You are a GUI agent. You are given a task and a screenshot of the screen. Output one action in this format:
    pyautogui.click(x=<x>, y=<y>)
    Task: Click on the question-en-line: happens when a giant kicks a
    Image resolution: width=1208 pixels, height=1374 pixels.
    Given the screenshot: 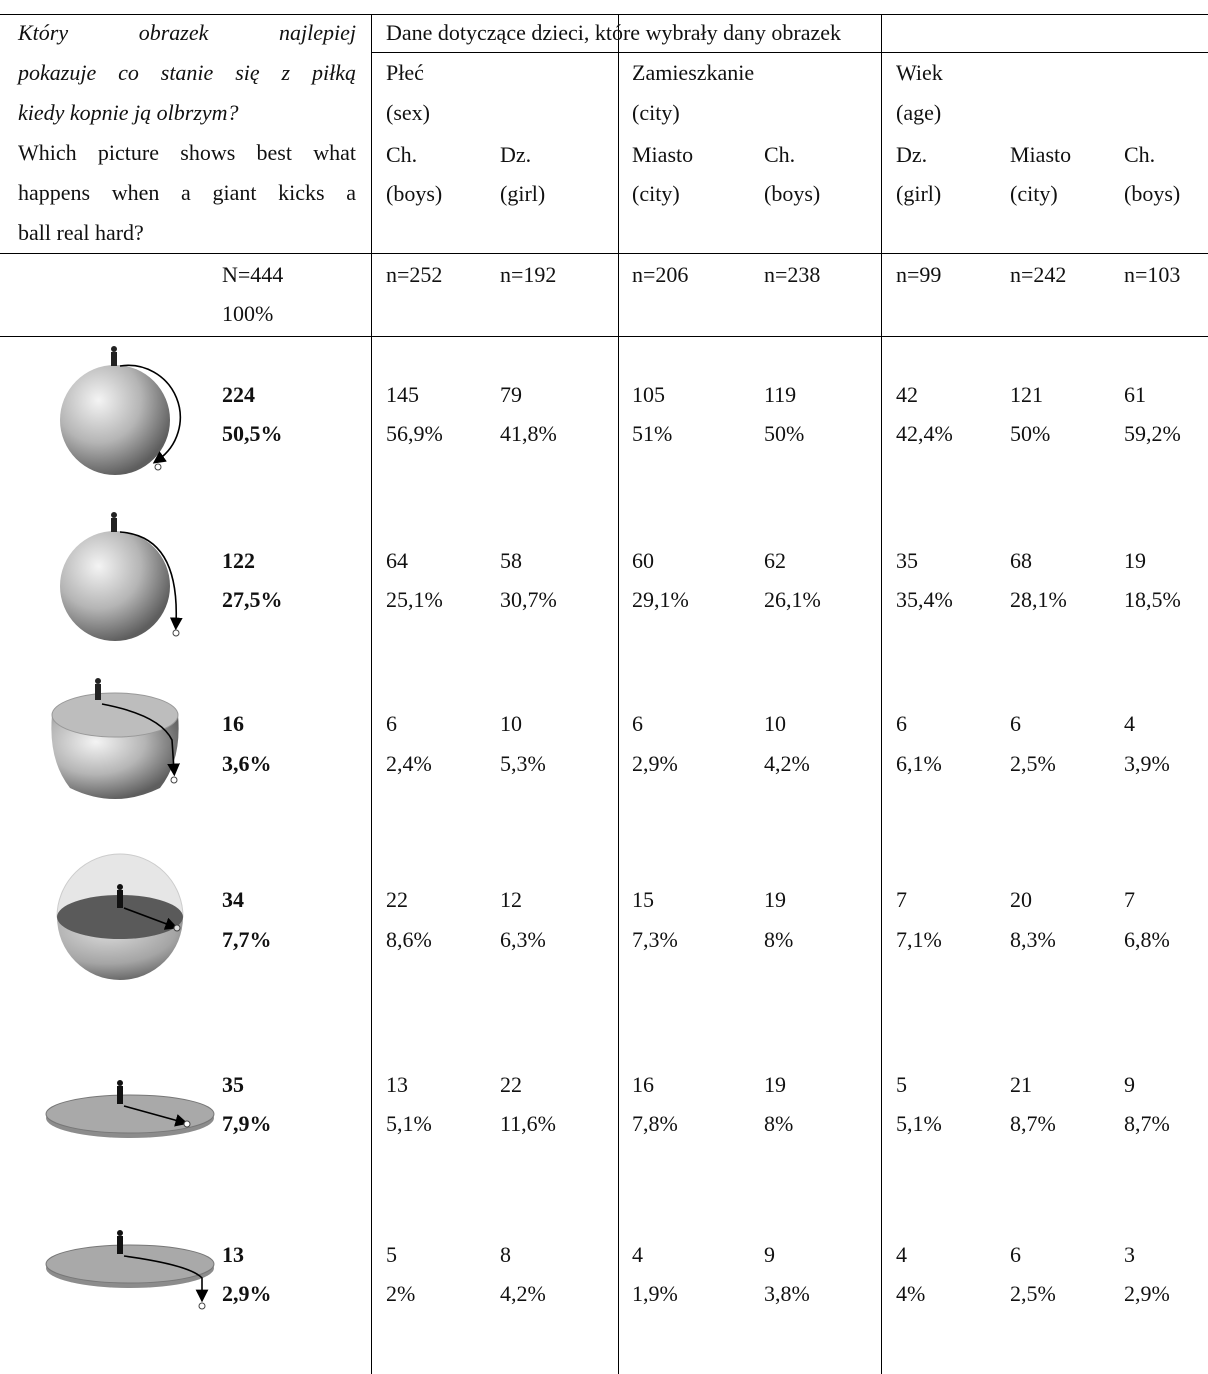 What is the action you would take?
    pyautogui.click(x=187, y=192)
    